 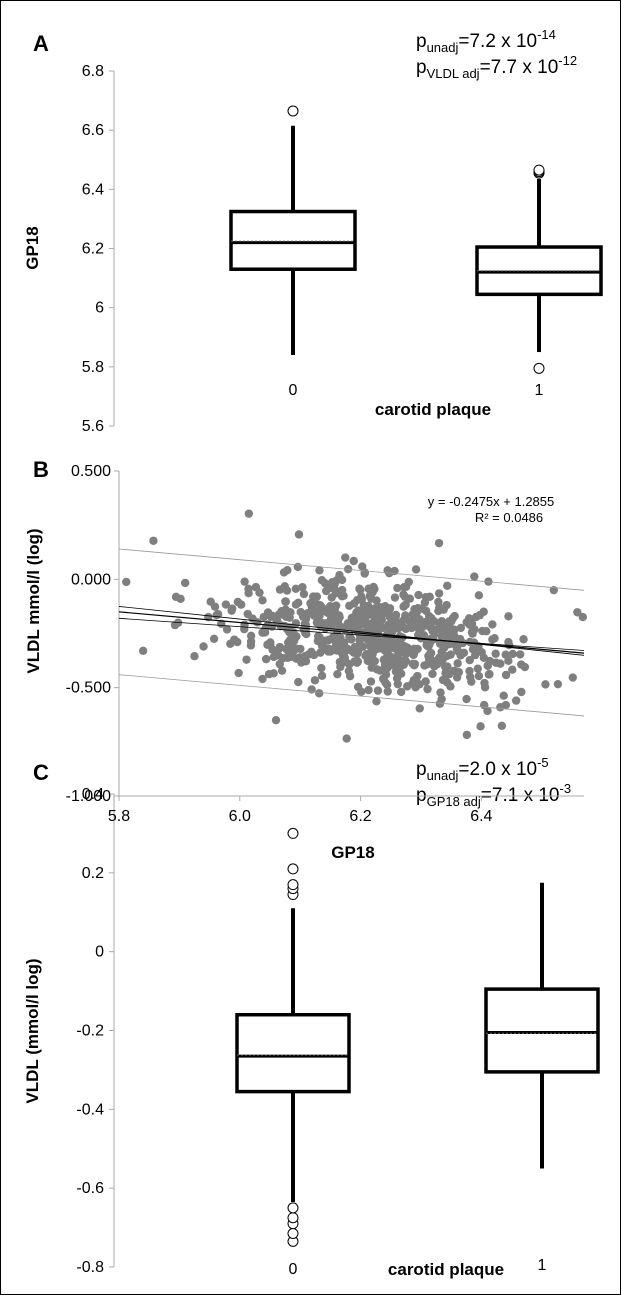 What do you see at coordinates (539, 390) in the screenshot?
I see `category-label: 1` at bounding box center [539, 390].